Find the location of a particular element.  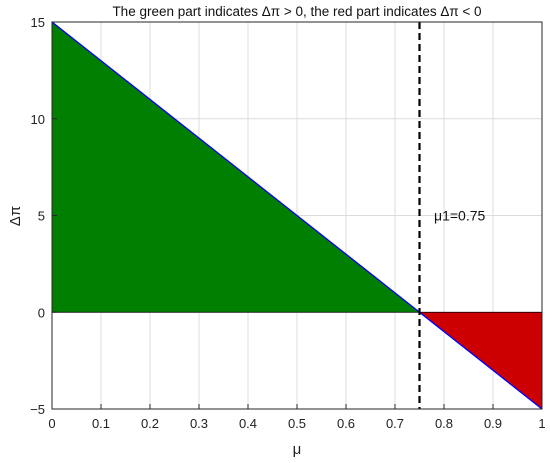

x-tick-label: 0.1 is located at coordinates (101, 423).